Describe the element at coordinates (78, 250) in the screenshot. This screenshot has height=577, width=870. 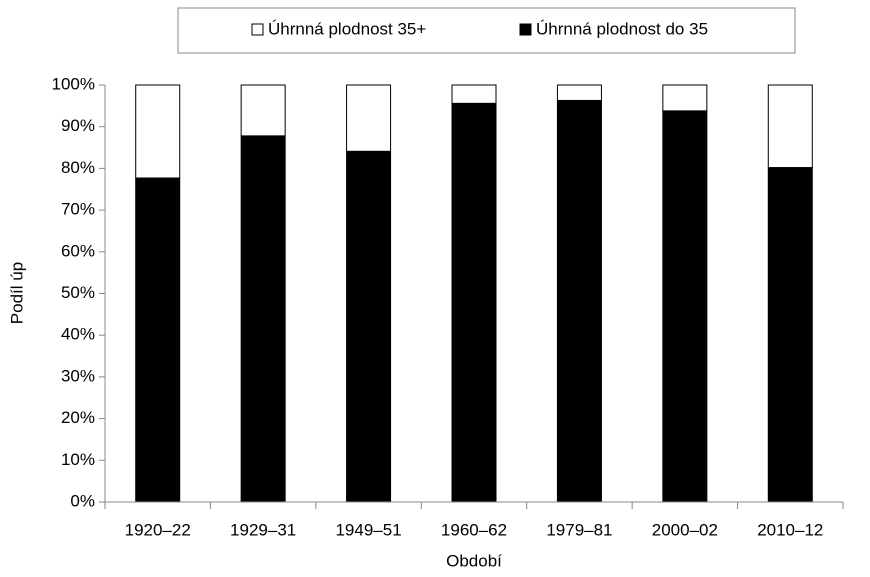
I see `y-tick-label: 60%` at that location.